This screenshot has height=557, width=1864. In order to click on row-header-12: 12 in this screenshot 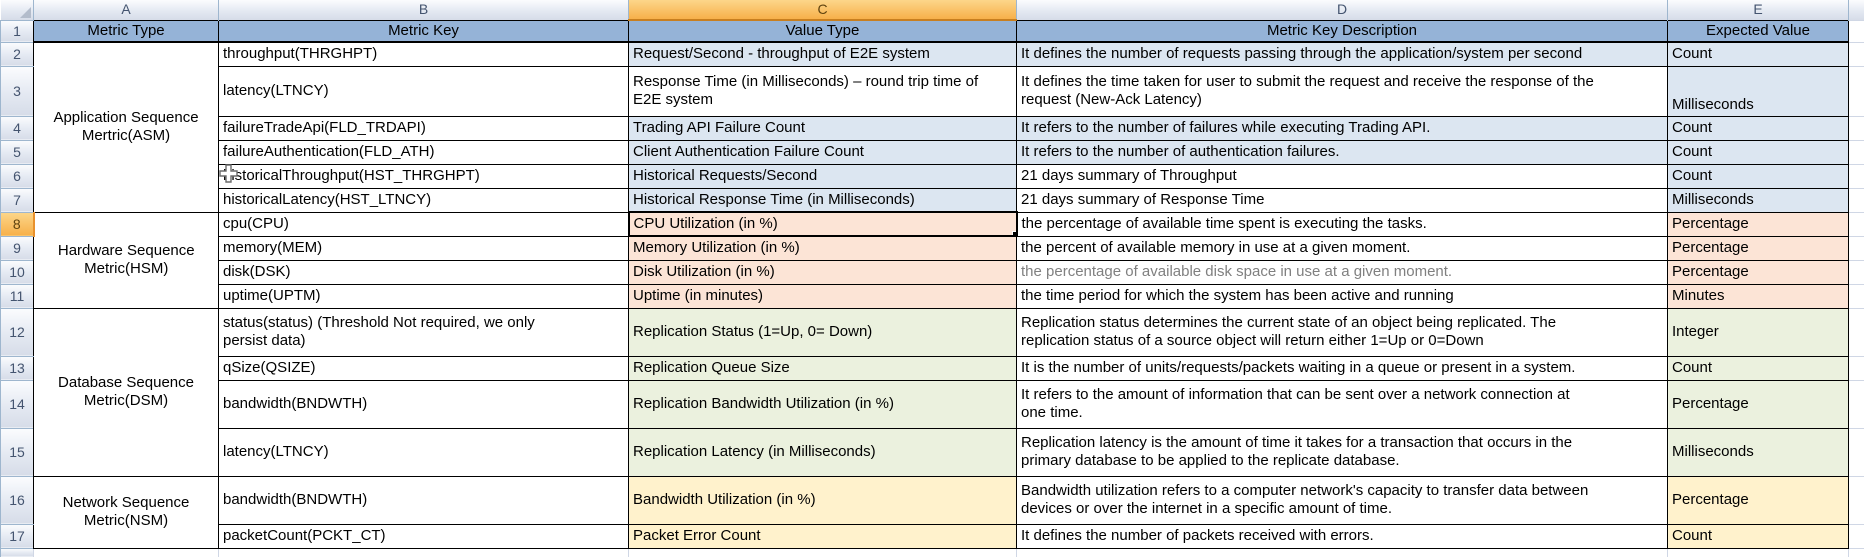, I will do `click(17, 332)`.